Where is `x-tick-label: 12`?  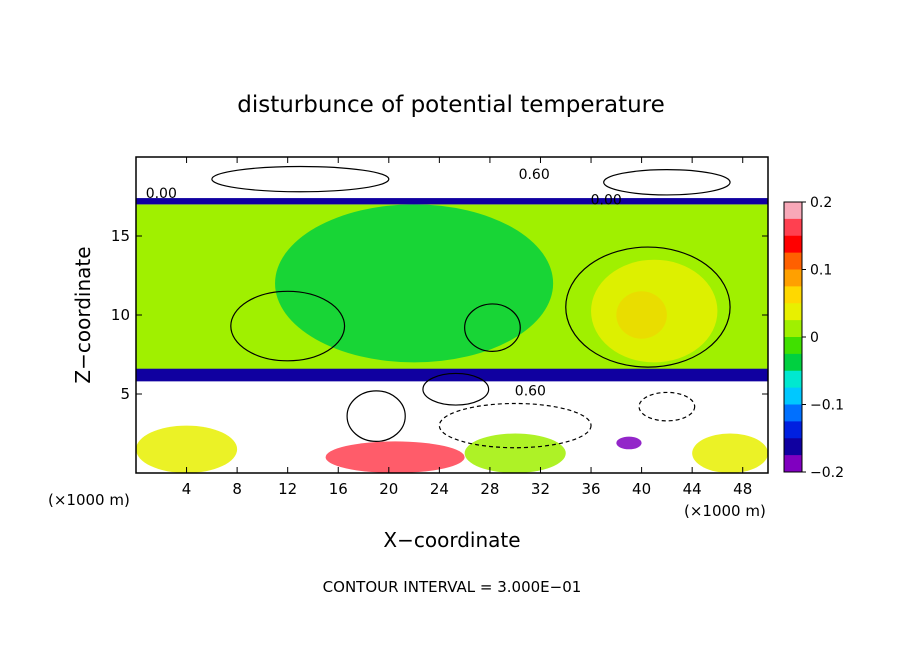 x-tick-label: 12 is located at coordinates (287, 489).